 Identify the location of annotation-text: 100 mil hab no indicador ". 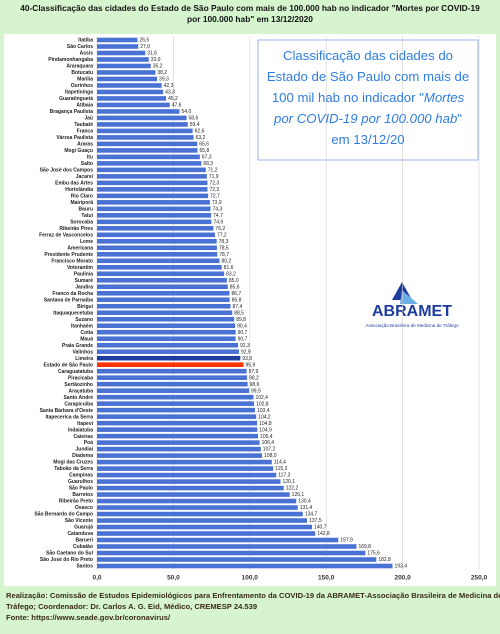
(348, 97).